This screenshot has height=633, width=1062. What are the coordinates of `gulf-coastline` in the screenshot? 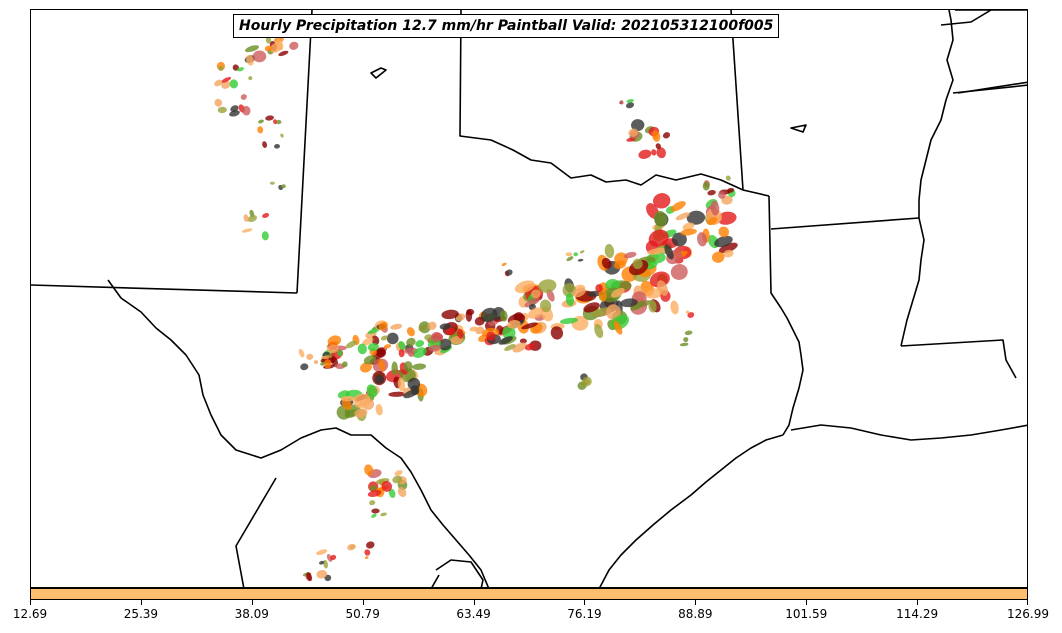 It's located at (691, 510).